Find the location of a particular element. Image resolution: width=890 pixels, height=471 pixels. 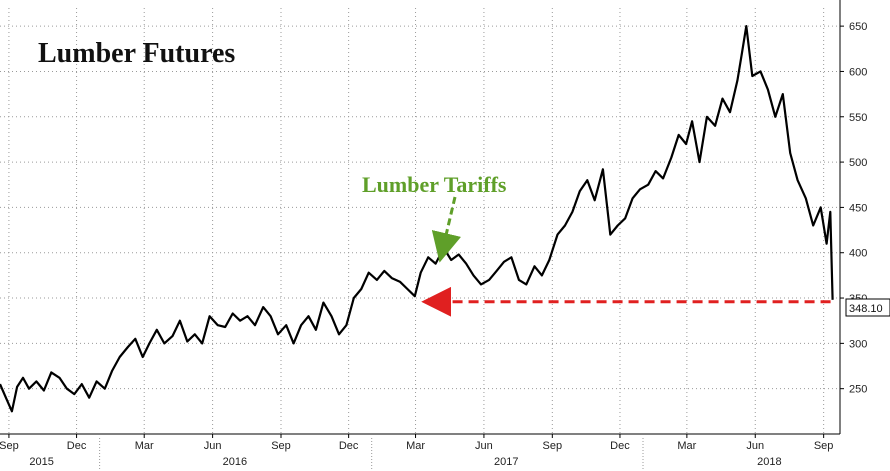

y-tick-label: 600 is located at coordinates (858, 72).